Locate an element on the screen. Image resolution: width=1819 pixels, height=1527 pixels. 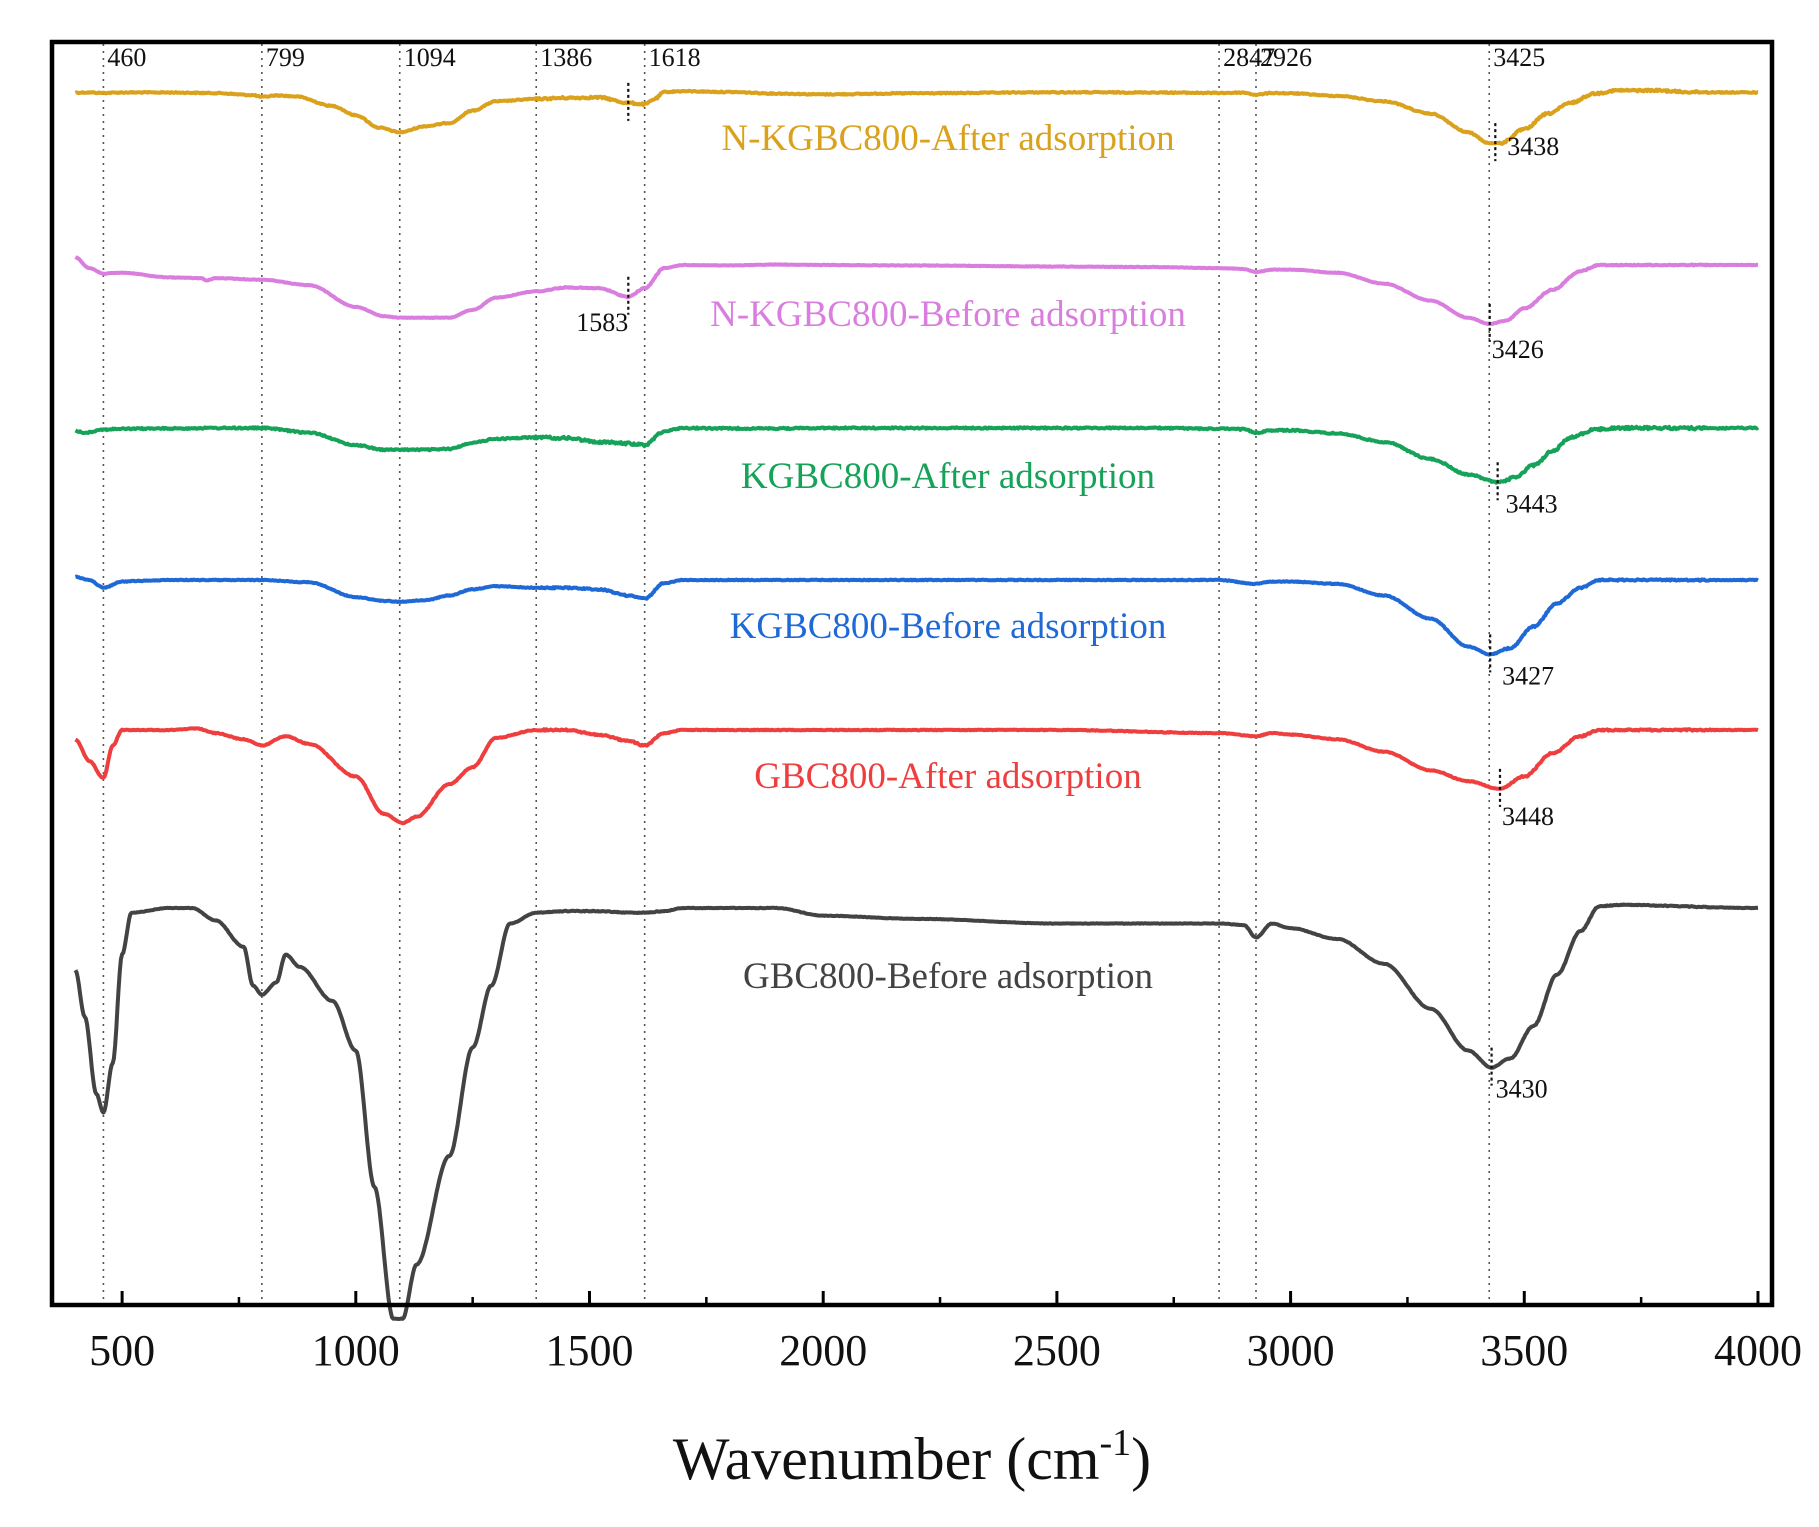
x-axis: 500 1000 1500 2000 2500 3000 3500 4000 is located at coordinates (945, 1333).